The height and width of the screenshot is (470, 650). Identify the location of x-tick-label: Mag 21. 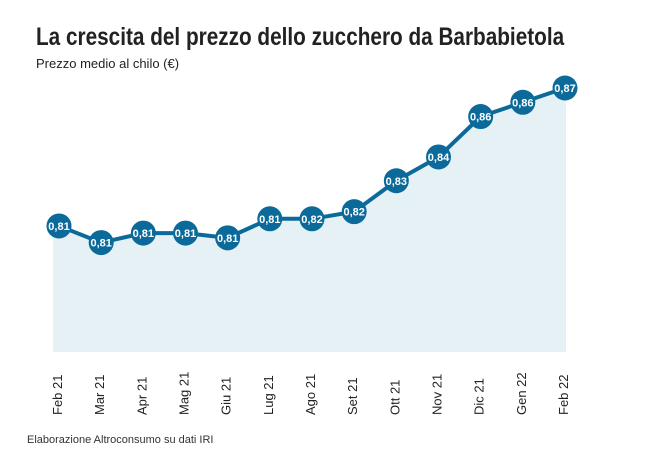
(184, 393).